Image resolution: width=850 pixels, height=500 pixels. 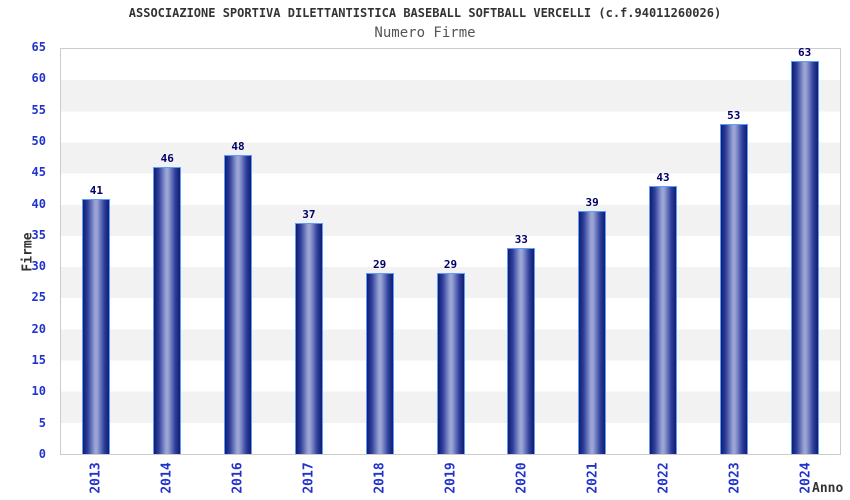 What do you see at coordinates (734, 115) in the screenshot?
I see `bar-value-label: 53` at bounding box center [734, 115].